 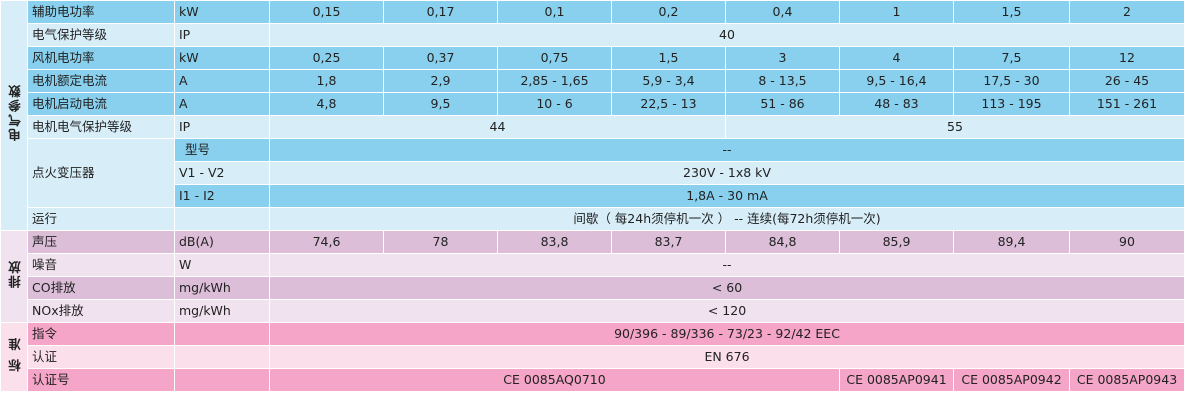 What do you see at coordinates (896, 58) in the screenshot?
I see `cell-value: 4` at bounding box center [896, 58].